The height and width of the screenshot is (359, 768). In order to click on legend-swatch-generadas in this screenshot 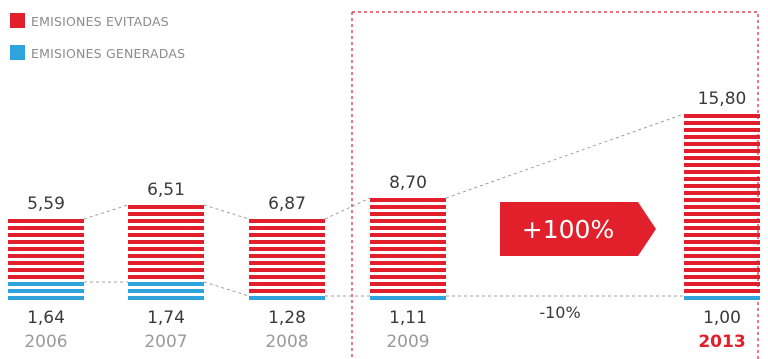, I will do `click(17, 52)`.